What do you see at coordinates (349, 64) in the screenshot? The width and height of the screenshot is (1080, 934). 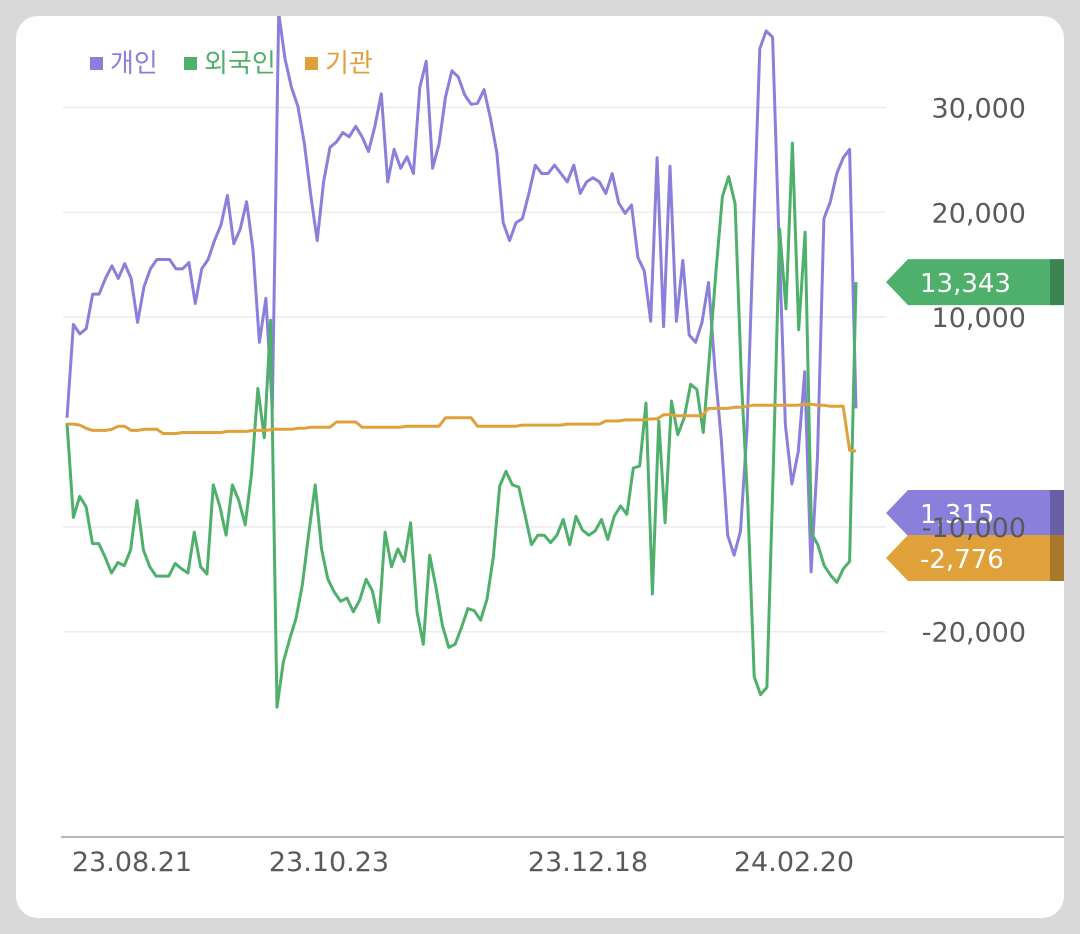 I see `legend-label-3: 기관` at bounding box center [349, 64].